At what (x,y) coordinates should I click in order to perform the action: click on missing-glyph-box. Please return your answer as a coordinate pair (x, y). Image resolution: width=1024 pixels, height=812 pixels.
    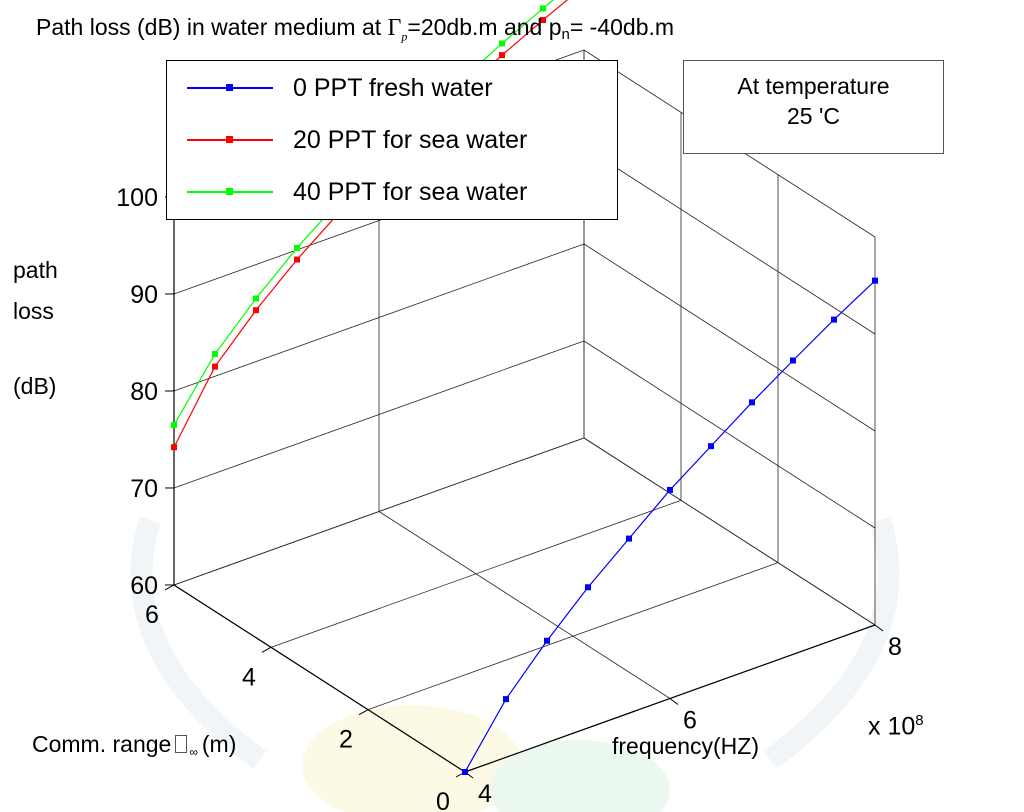
    Looking at the image, I should click on (181, 744).